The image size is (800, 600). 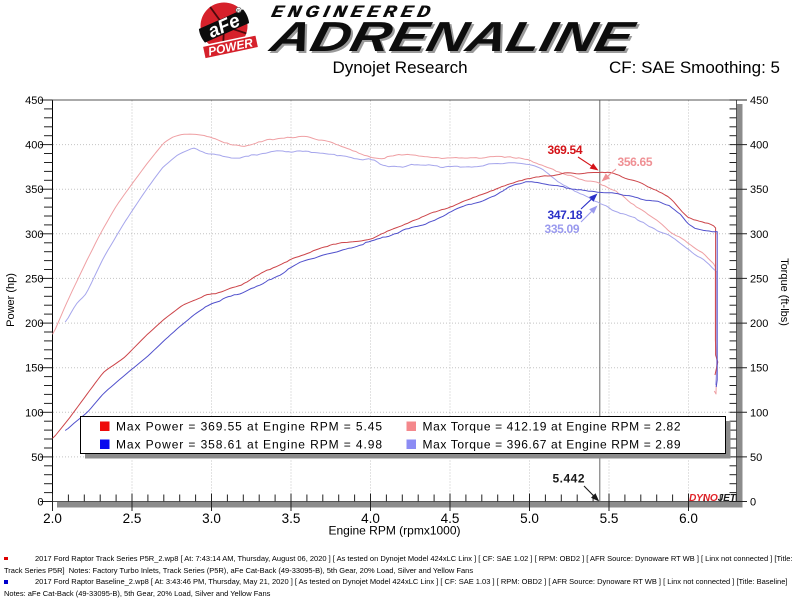 I want to click on svg-text: 5.5, so click(x=609, y=518).